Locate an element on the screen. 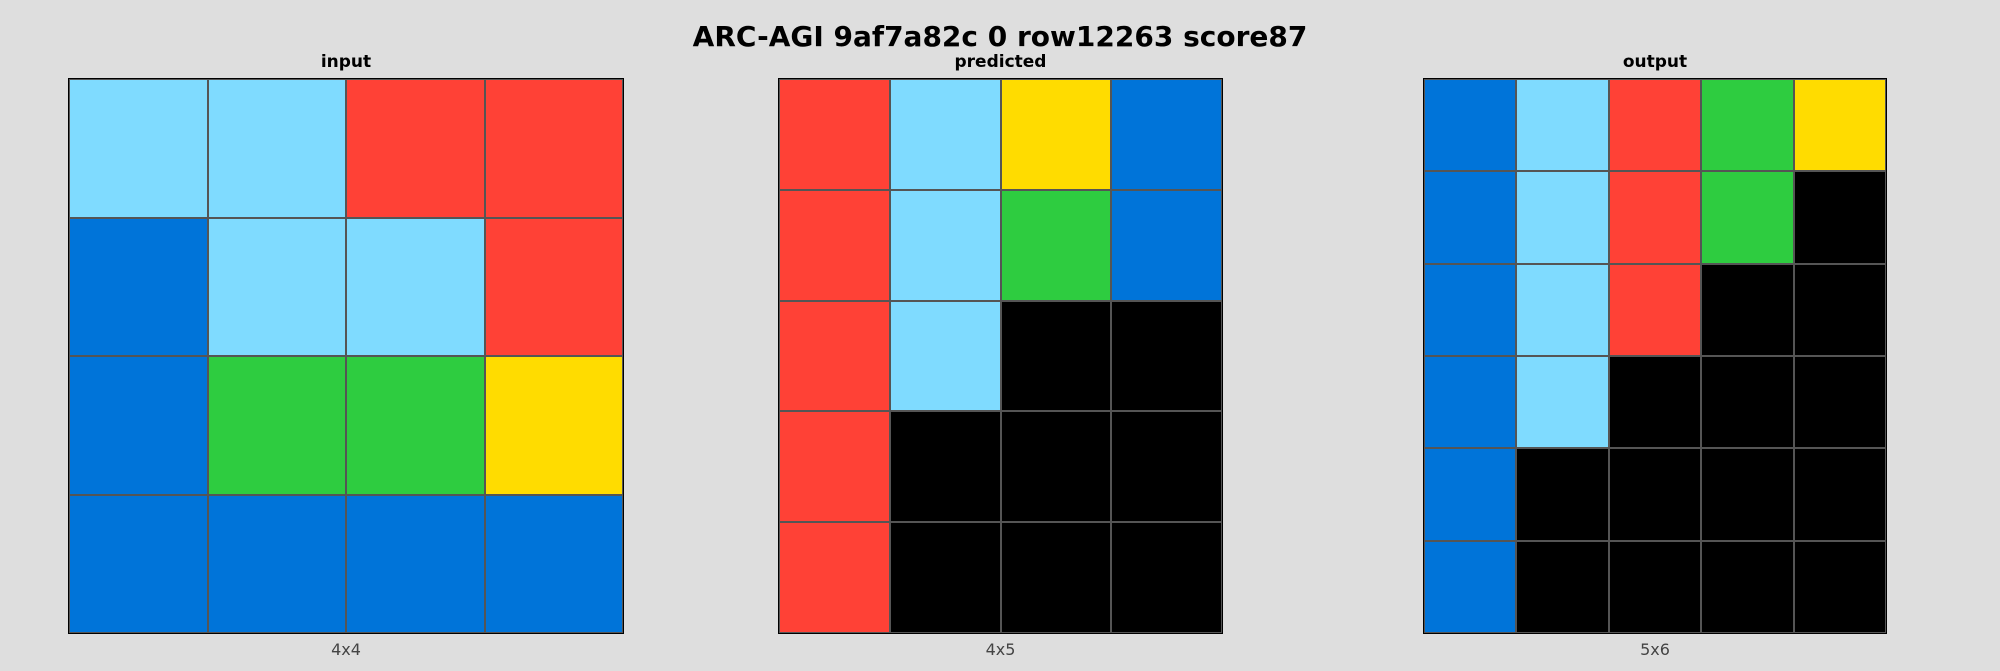 Image resolution: width=2000 pixels, height=671 pixels. grid-dimensions: 5x6 is located at coordinates (1655, 649).